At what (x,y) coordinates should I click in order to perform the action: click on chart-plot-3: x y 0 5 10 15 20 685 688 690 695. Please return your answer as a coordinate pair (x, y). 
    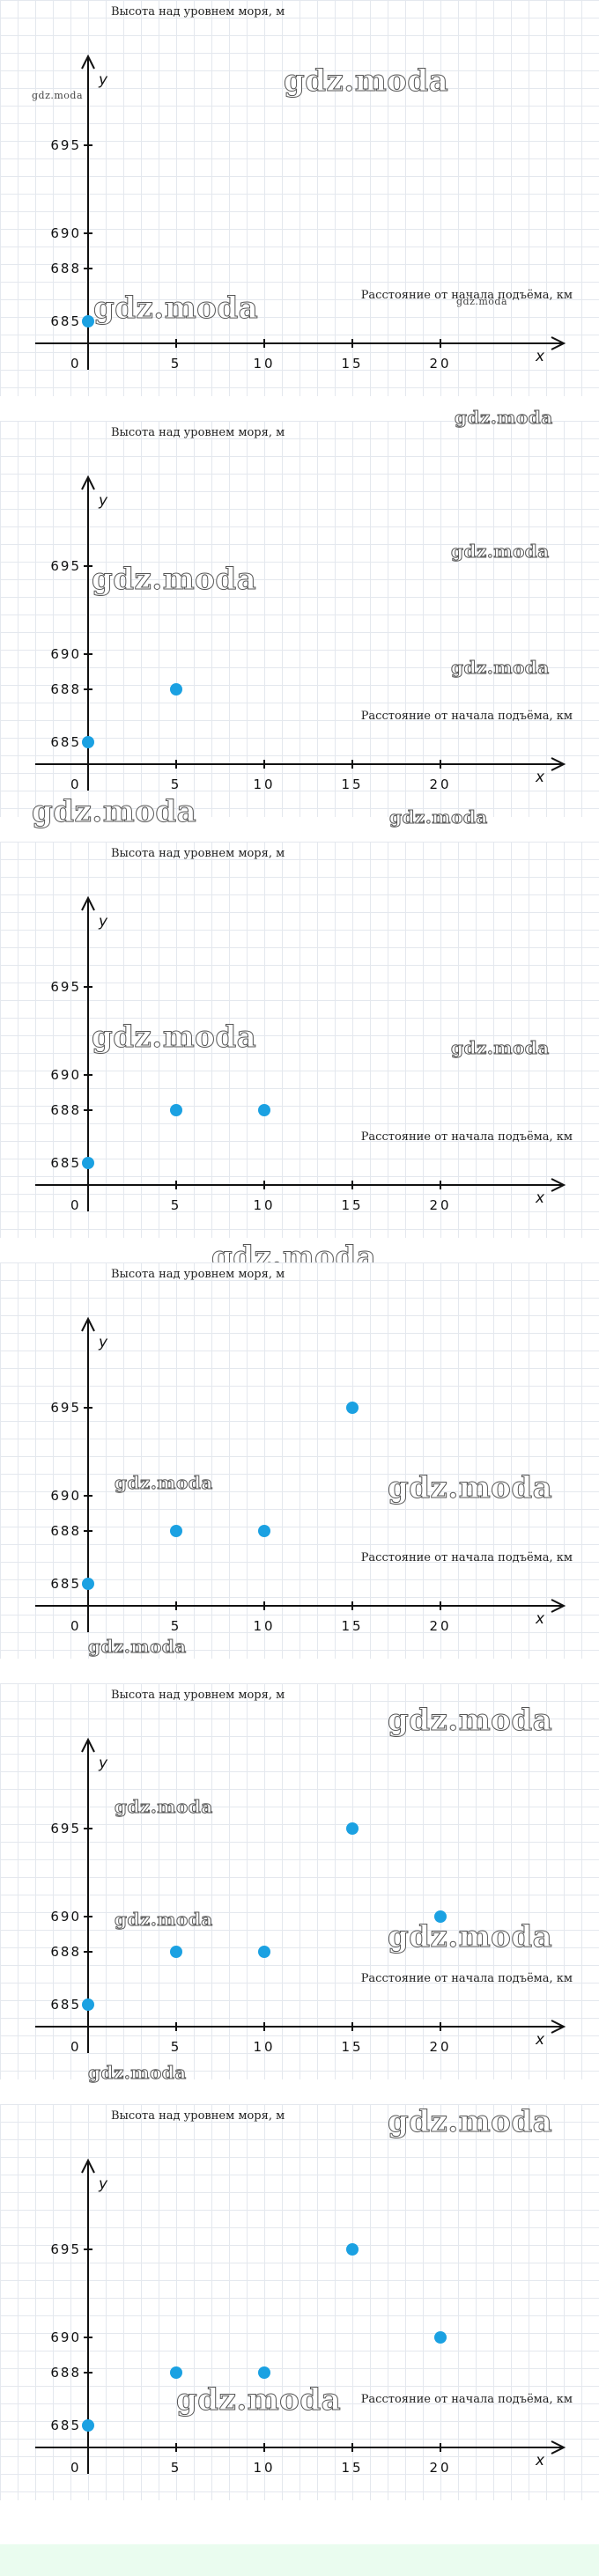
    Looking at the image, I should click on (300, 1054).